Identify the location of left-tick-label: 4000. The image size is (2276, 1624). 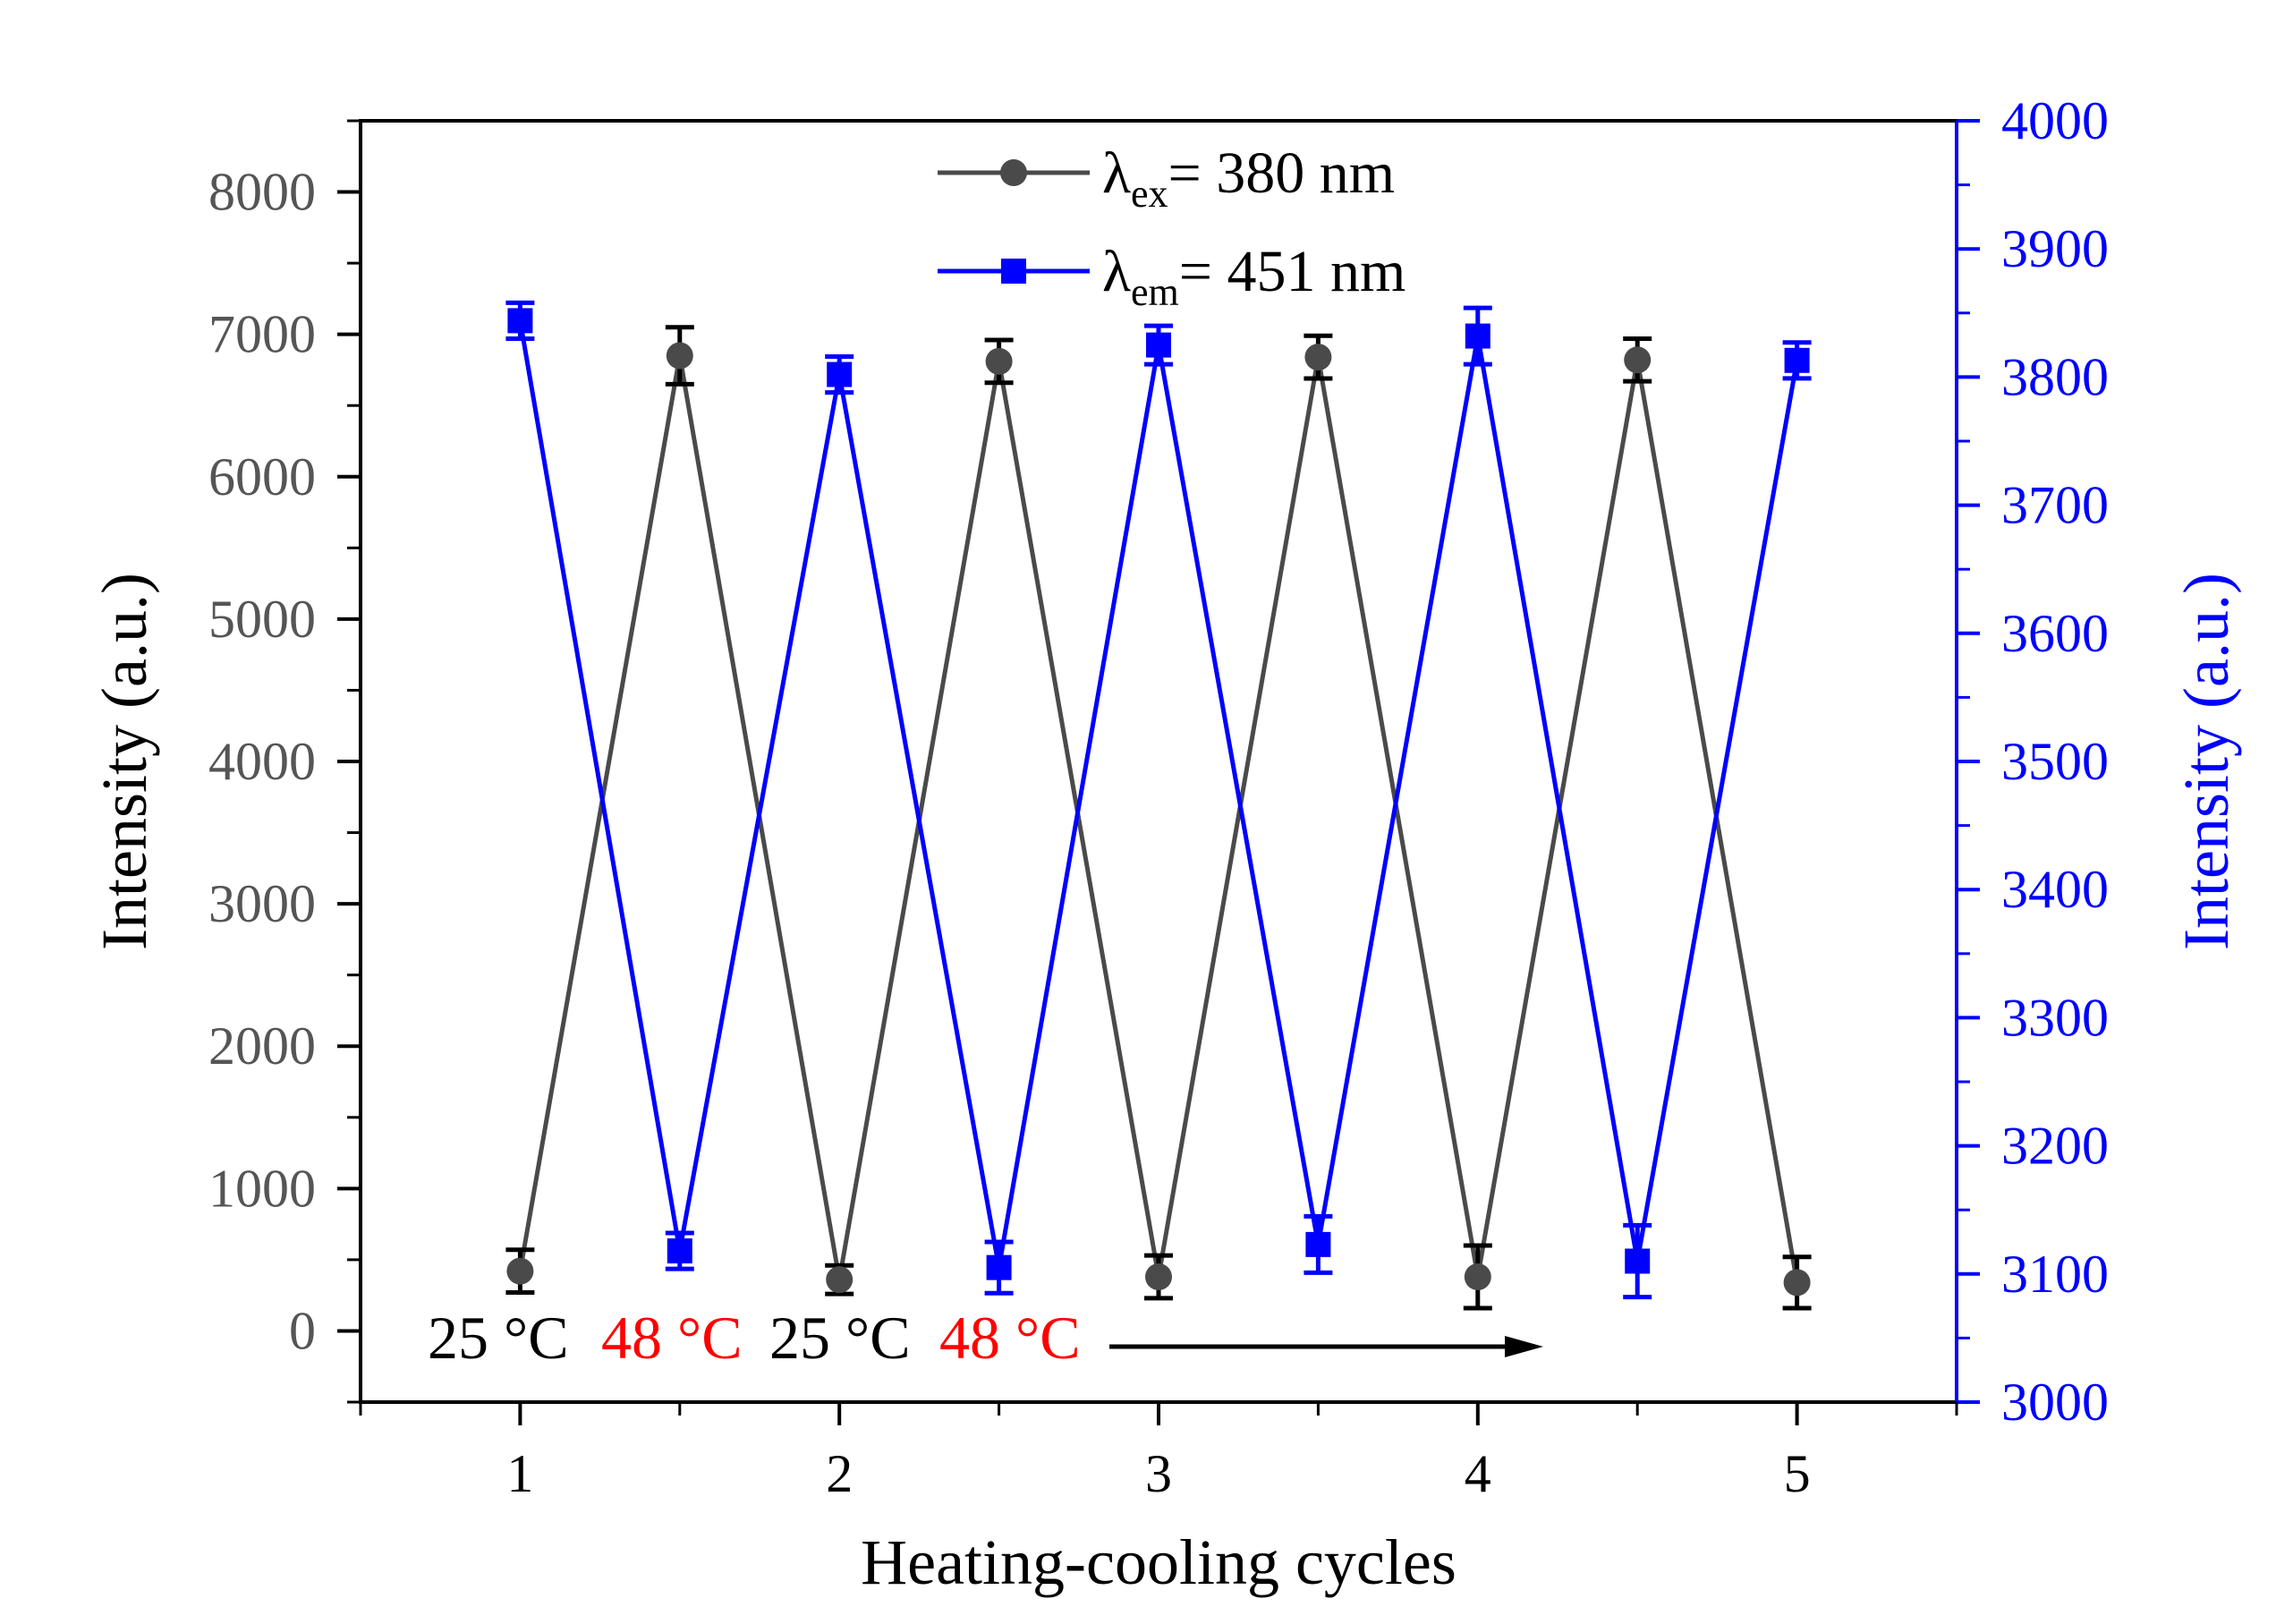
(262, 761).